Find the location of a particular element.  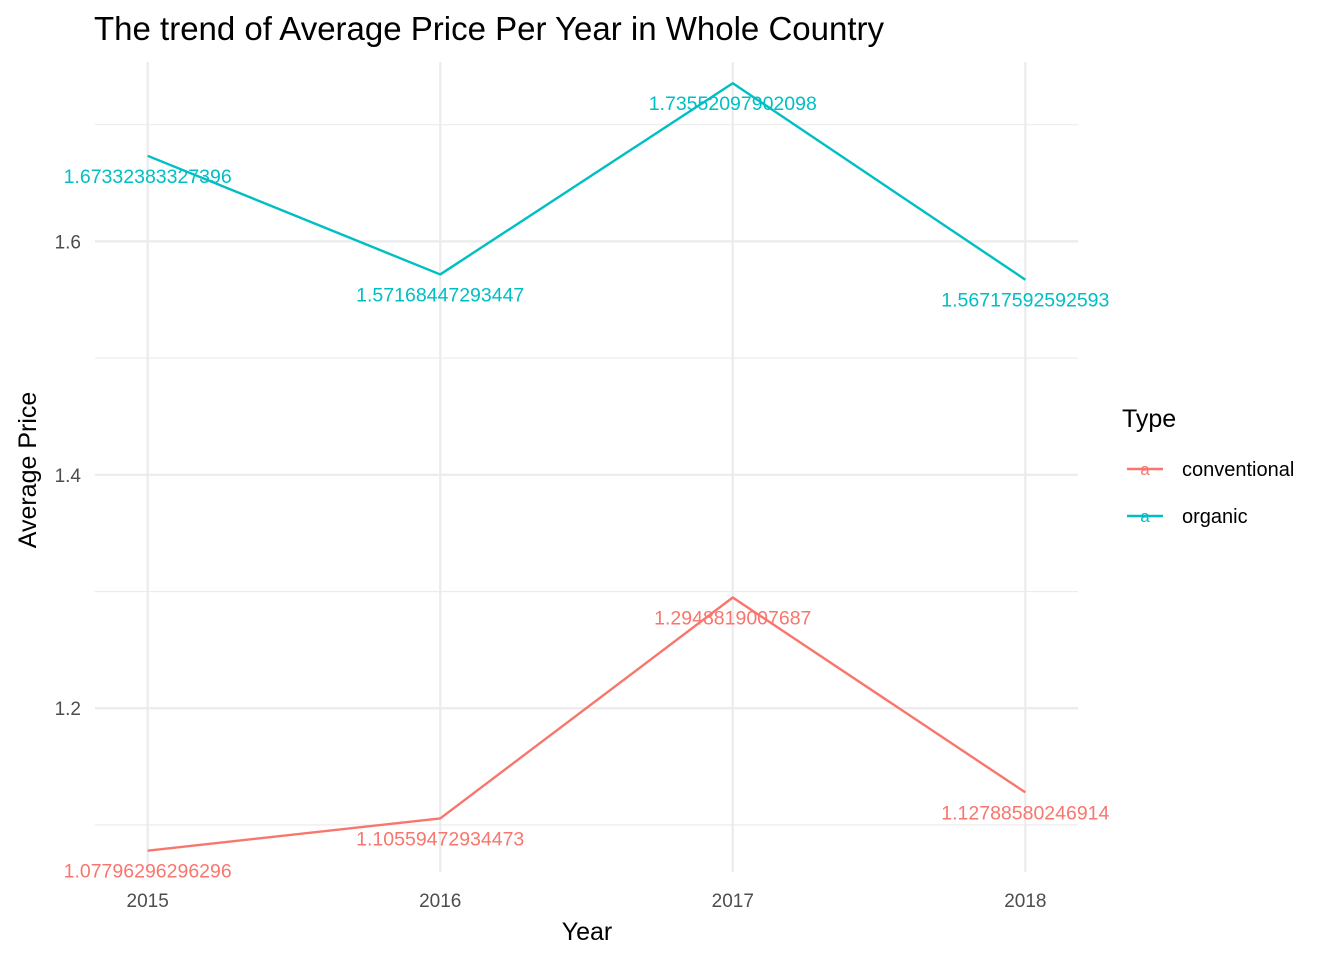

x-tick-label: 2018 is located at coordinates (1025, 901).